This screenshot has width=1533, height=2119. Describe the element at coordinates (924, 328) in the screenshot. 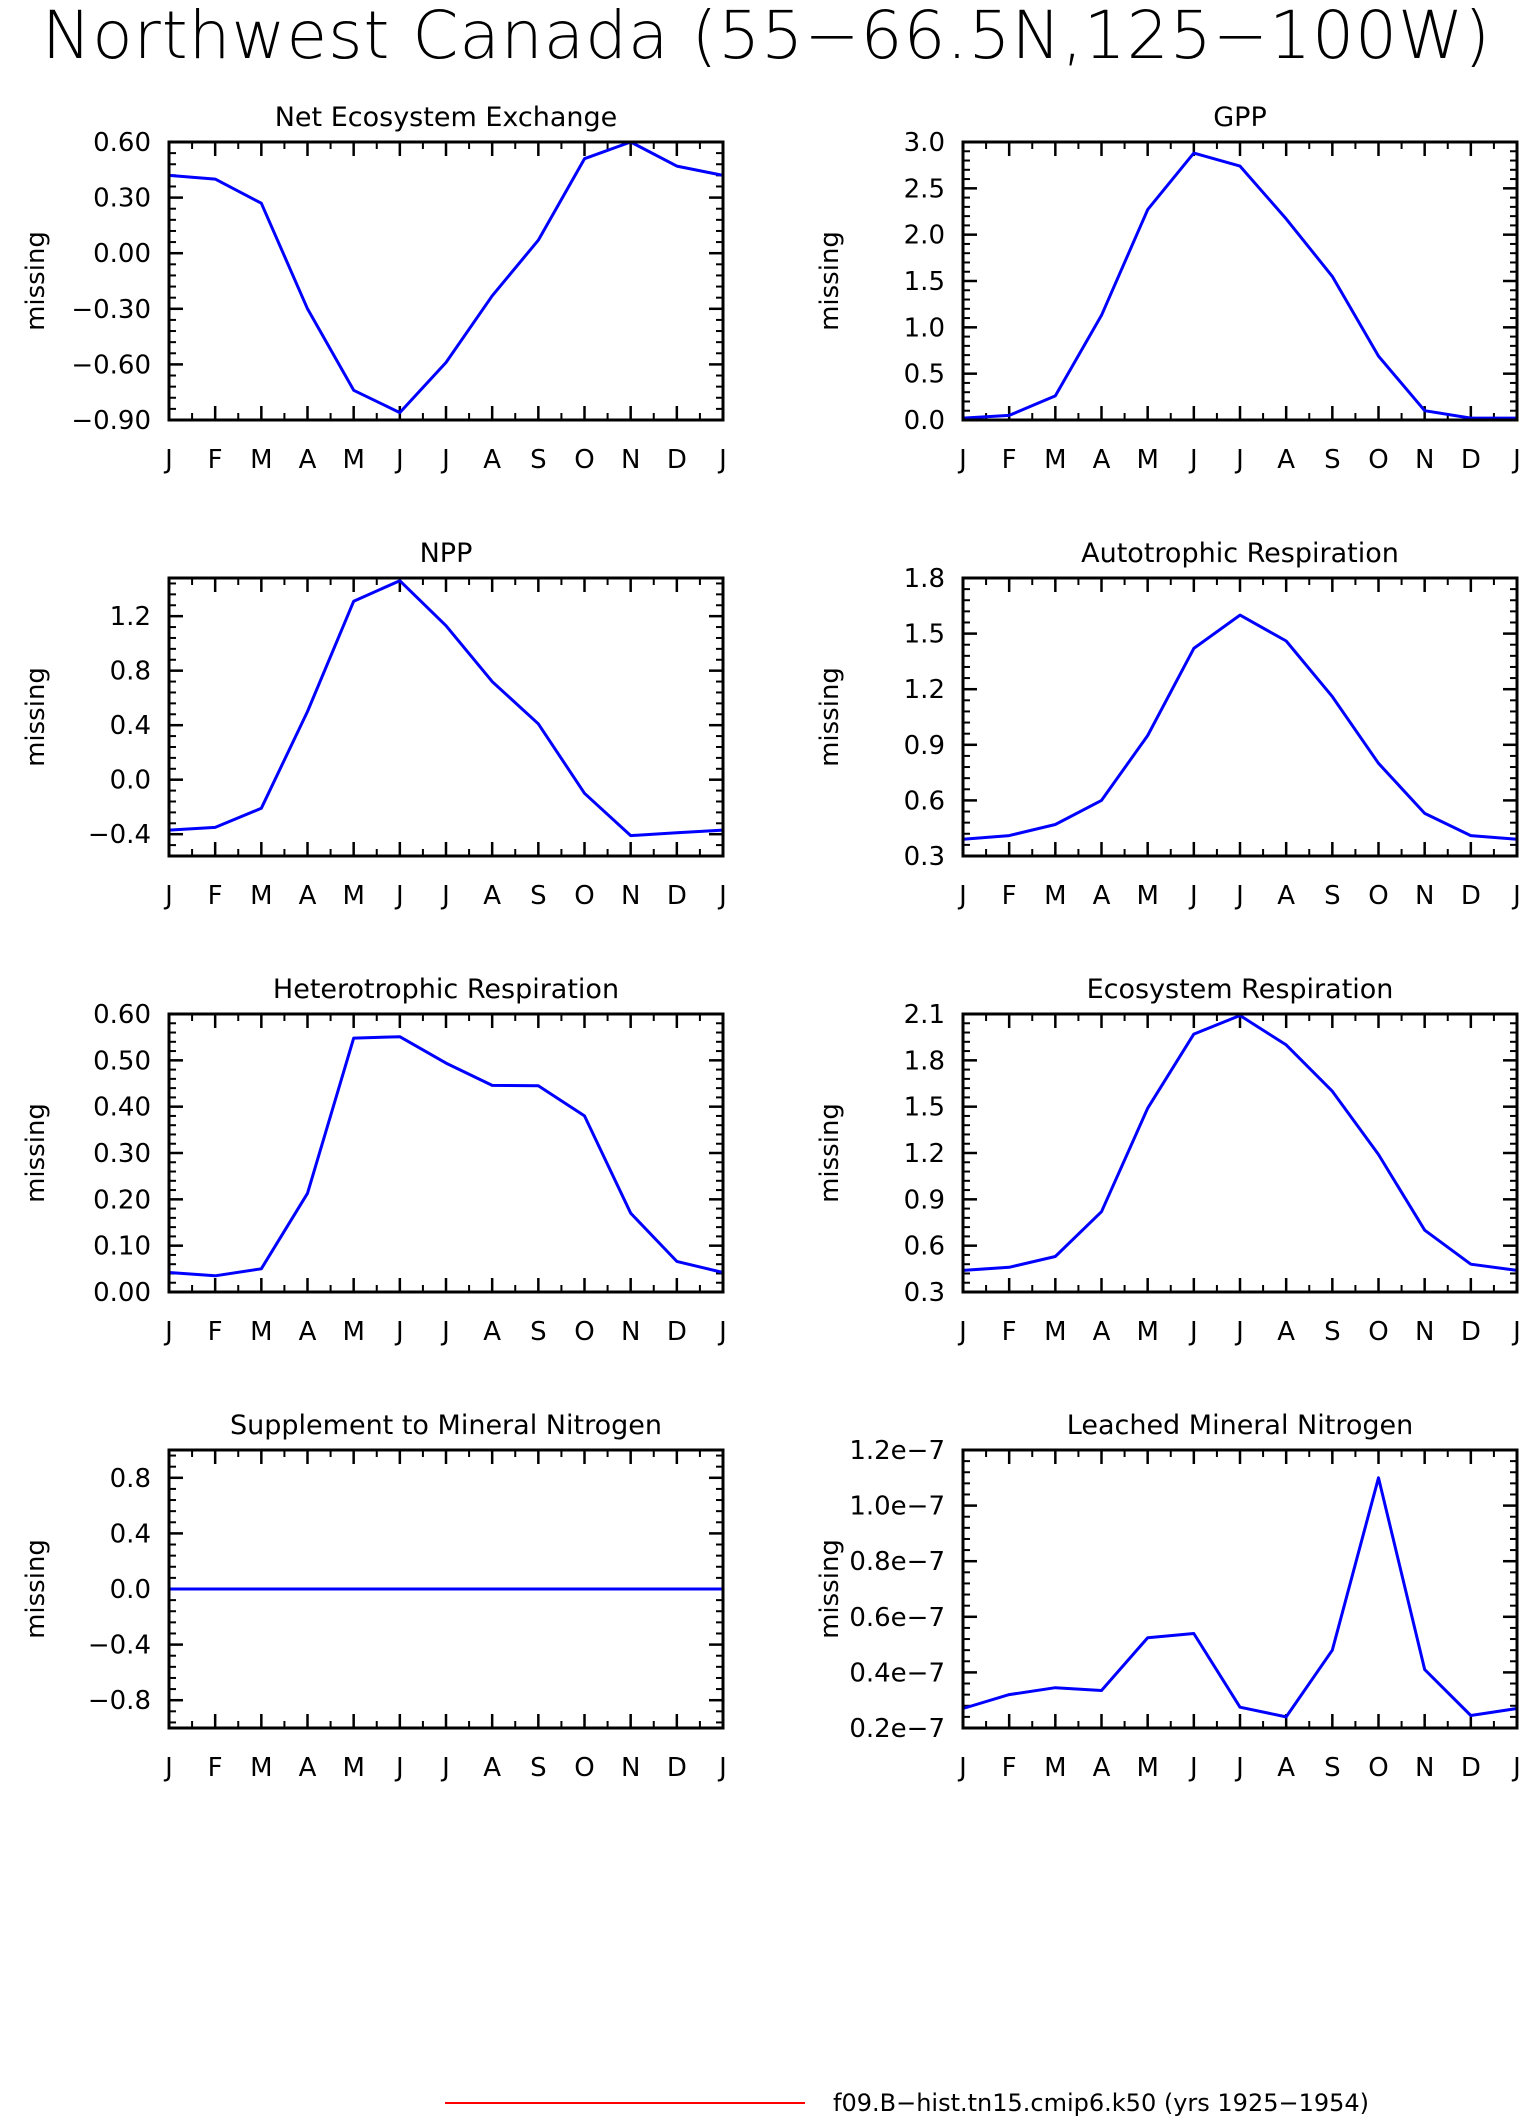

I see `y-tick-label: 1.0` at that location.